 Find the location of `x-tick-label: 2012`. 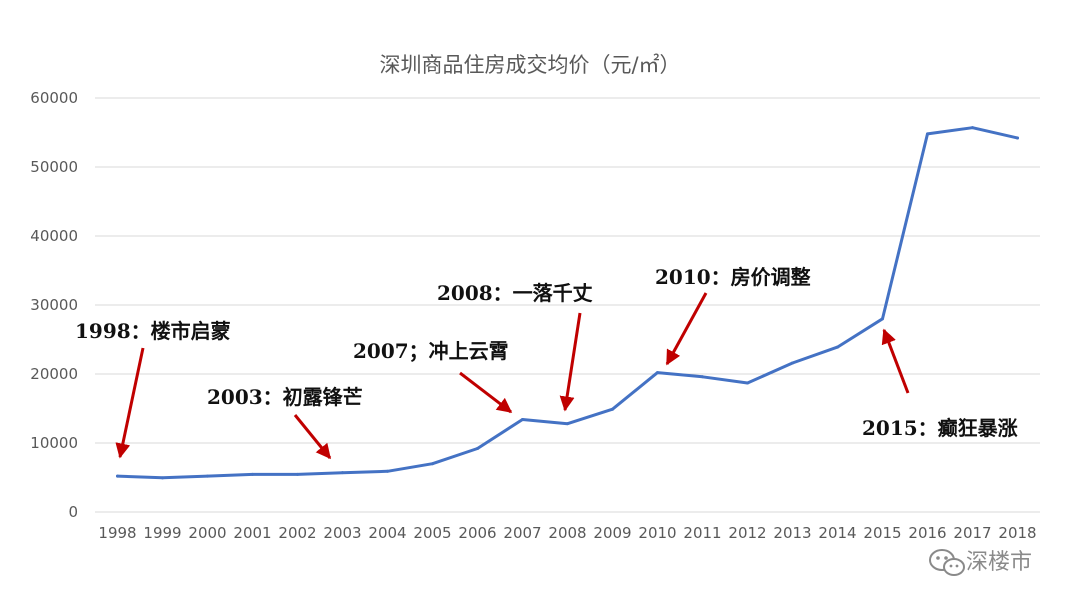

x-tick-label: 2012 is located at coordinates (747, 533).